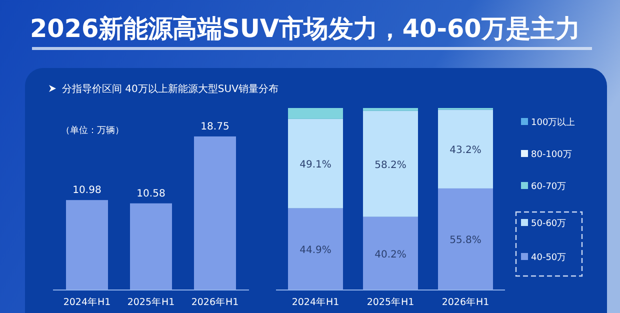 Image resolution: width=620 pixels, height=313 pixels. I want to click on legend-label: 100万以上, so click(553, 122).